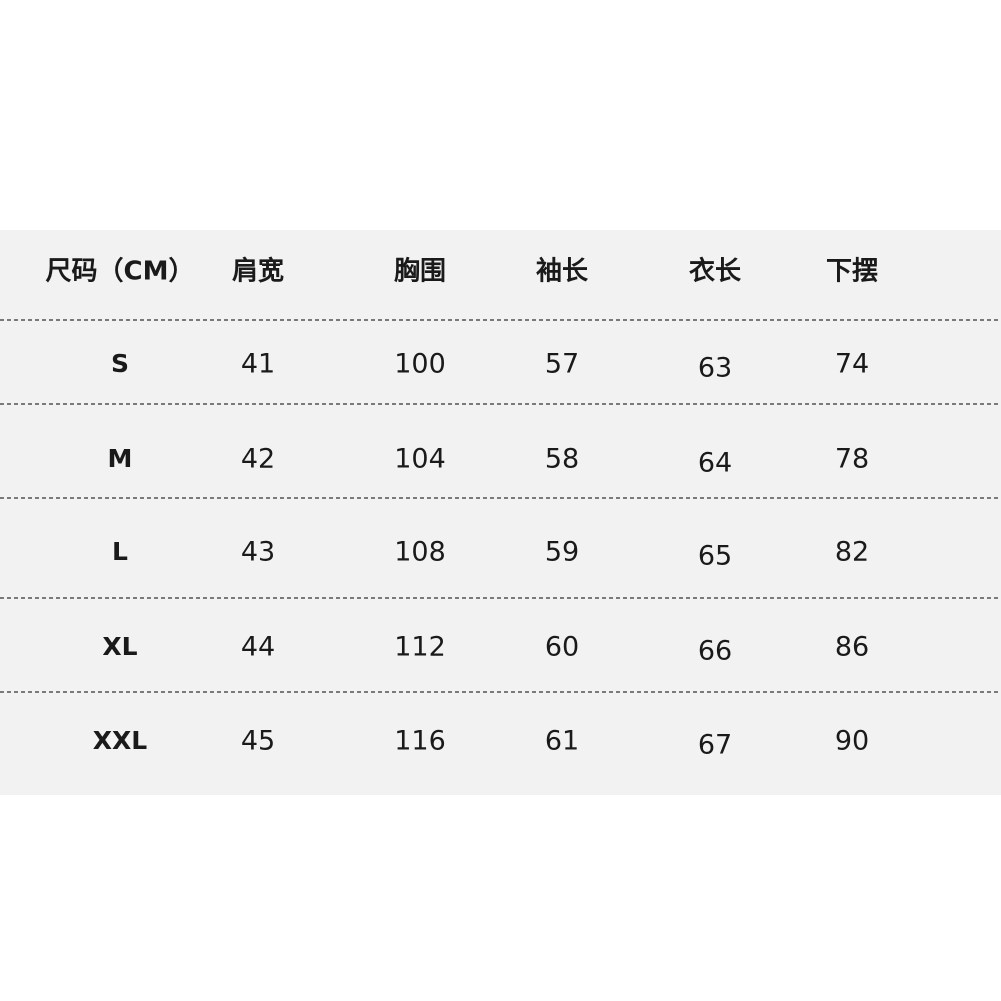 The image size is (1001, 1001). Describe the element at coordinates (120, 551) in the screenshot. I see `size-cell: L` at that location.